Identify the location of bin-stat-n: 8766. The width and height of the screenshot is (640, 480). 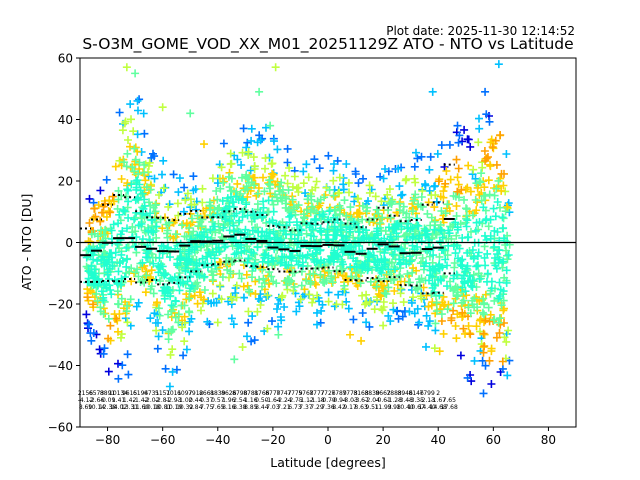
(261, 393).